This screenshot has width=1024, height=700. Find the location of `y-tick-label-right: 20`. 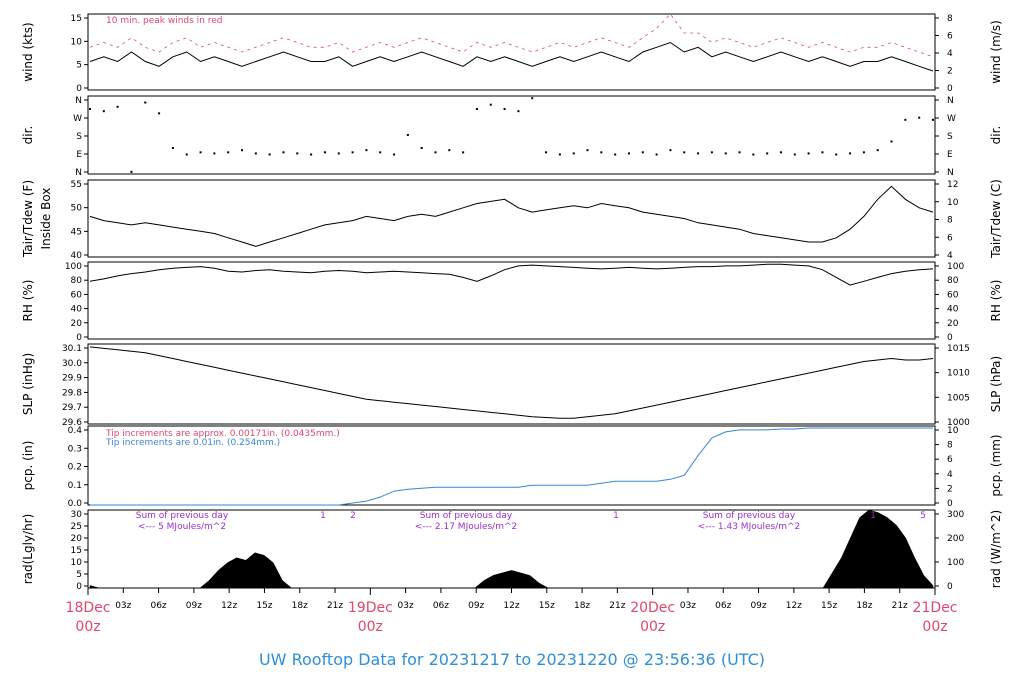

y-tick-label-right: 20 is located at coordinates (953, 324).